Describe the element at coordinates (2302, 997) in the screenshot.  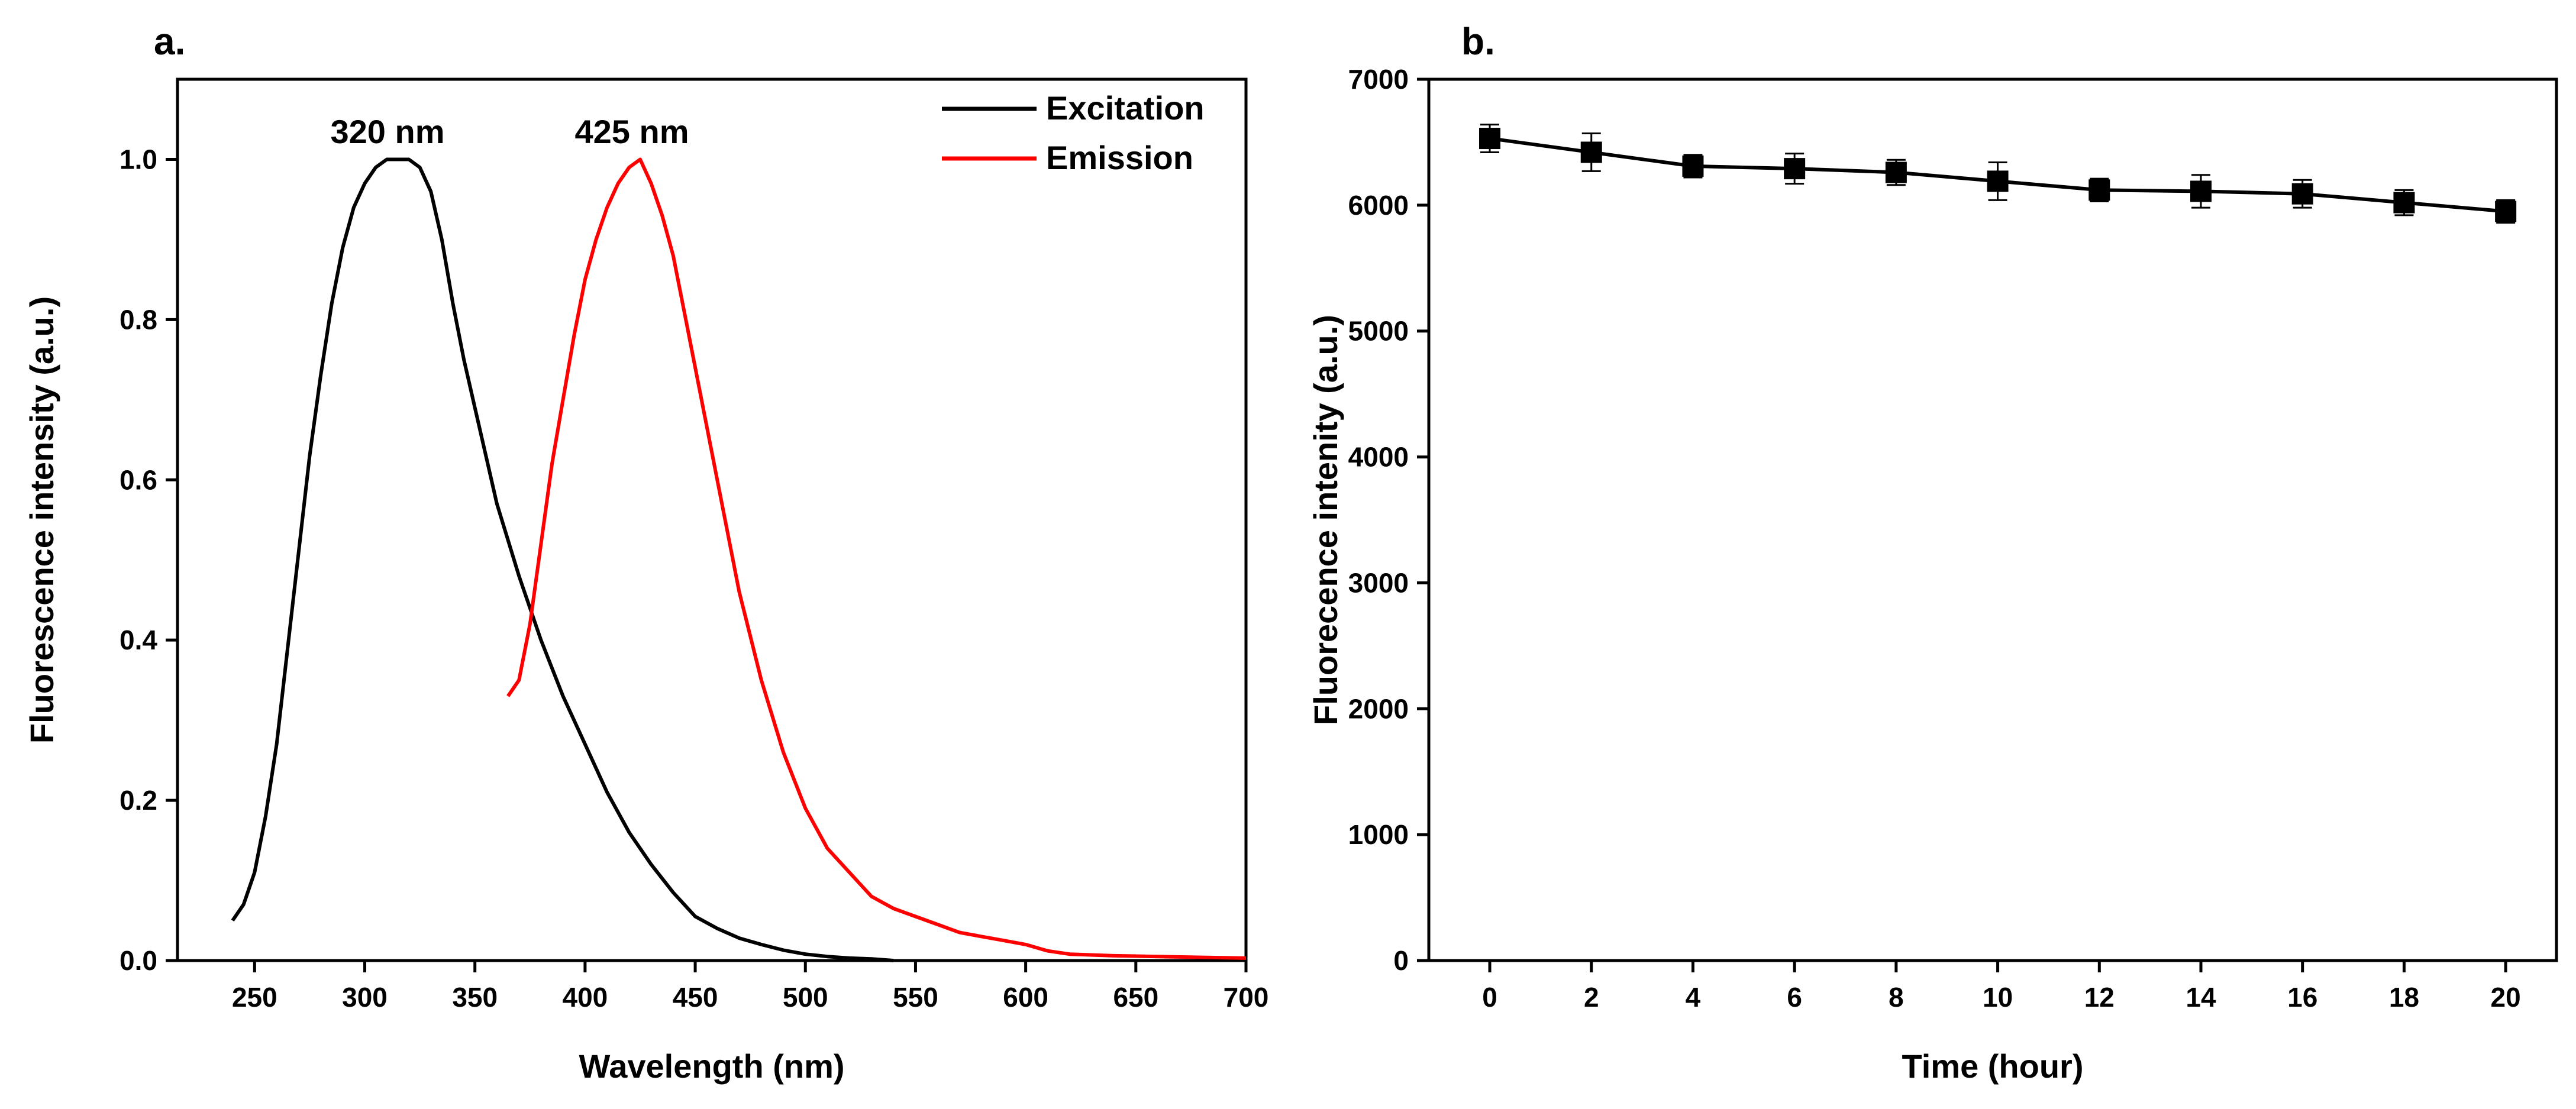
I see `x-tick-label: 16` at that location.